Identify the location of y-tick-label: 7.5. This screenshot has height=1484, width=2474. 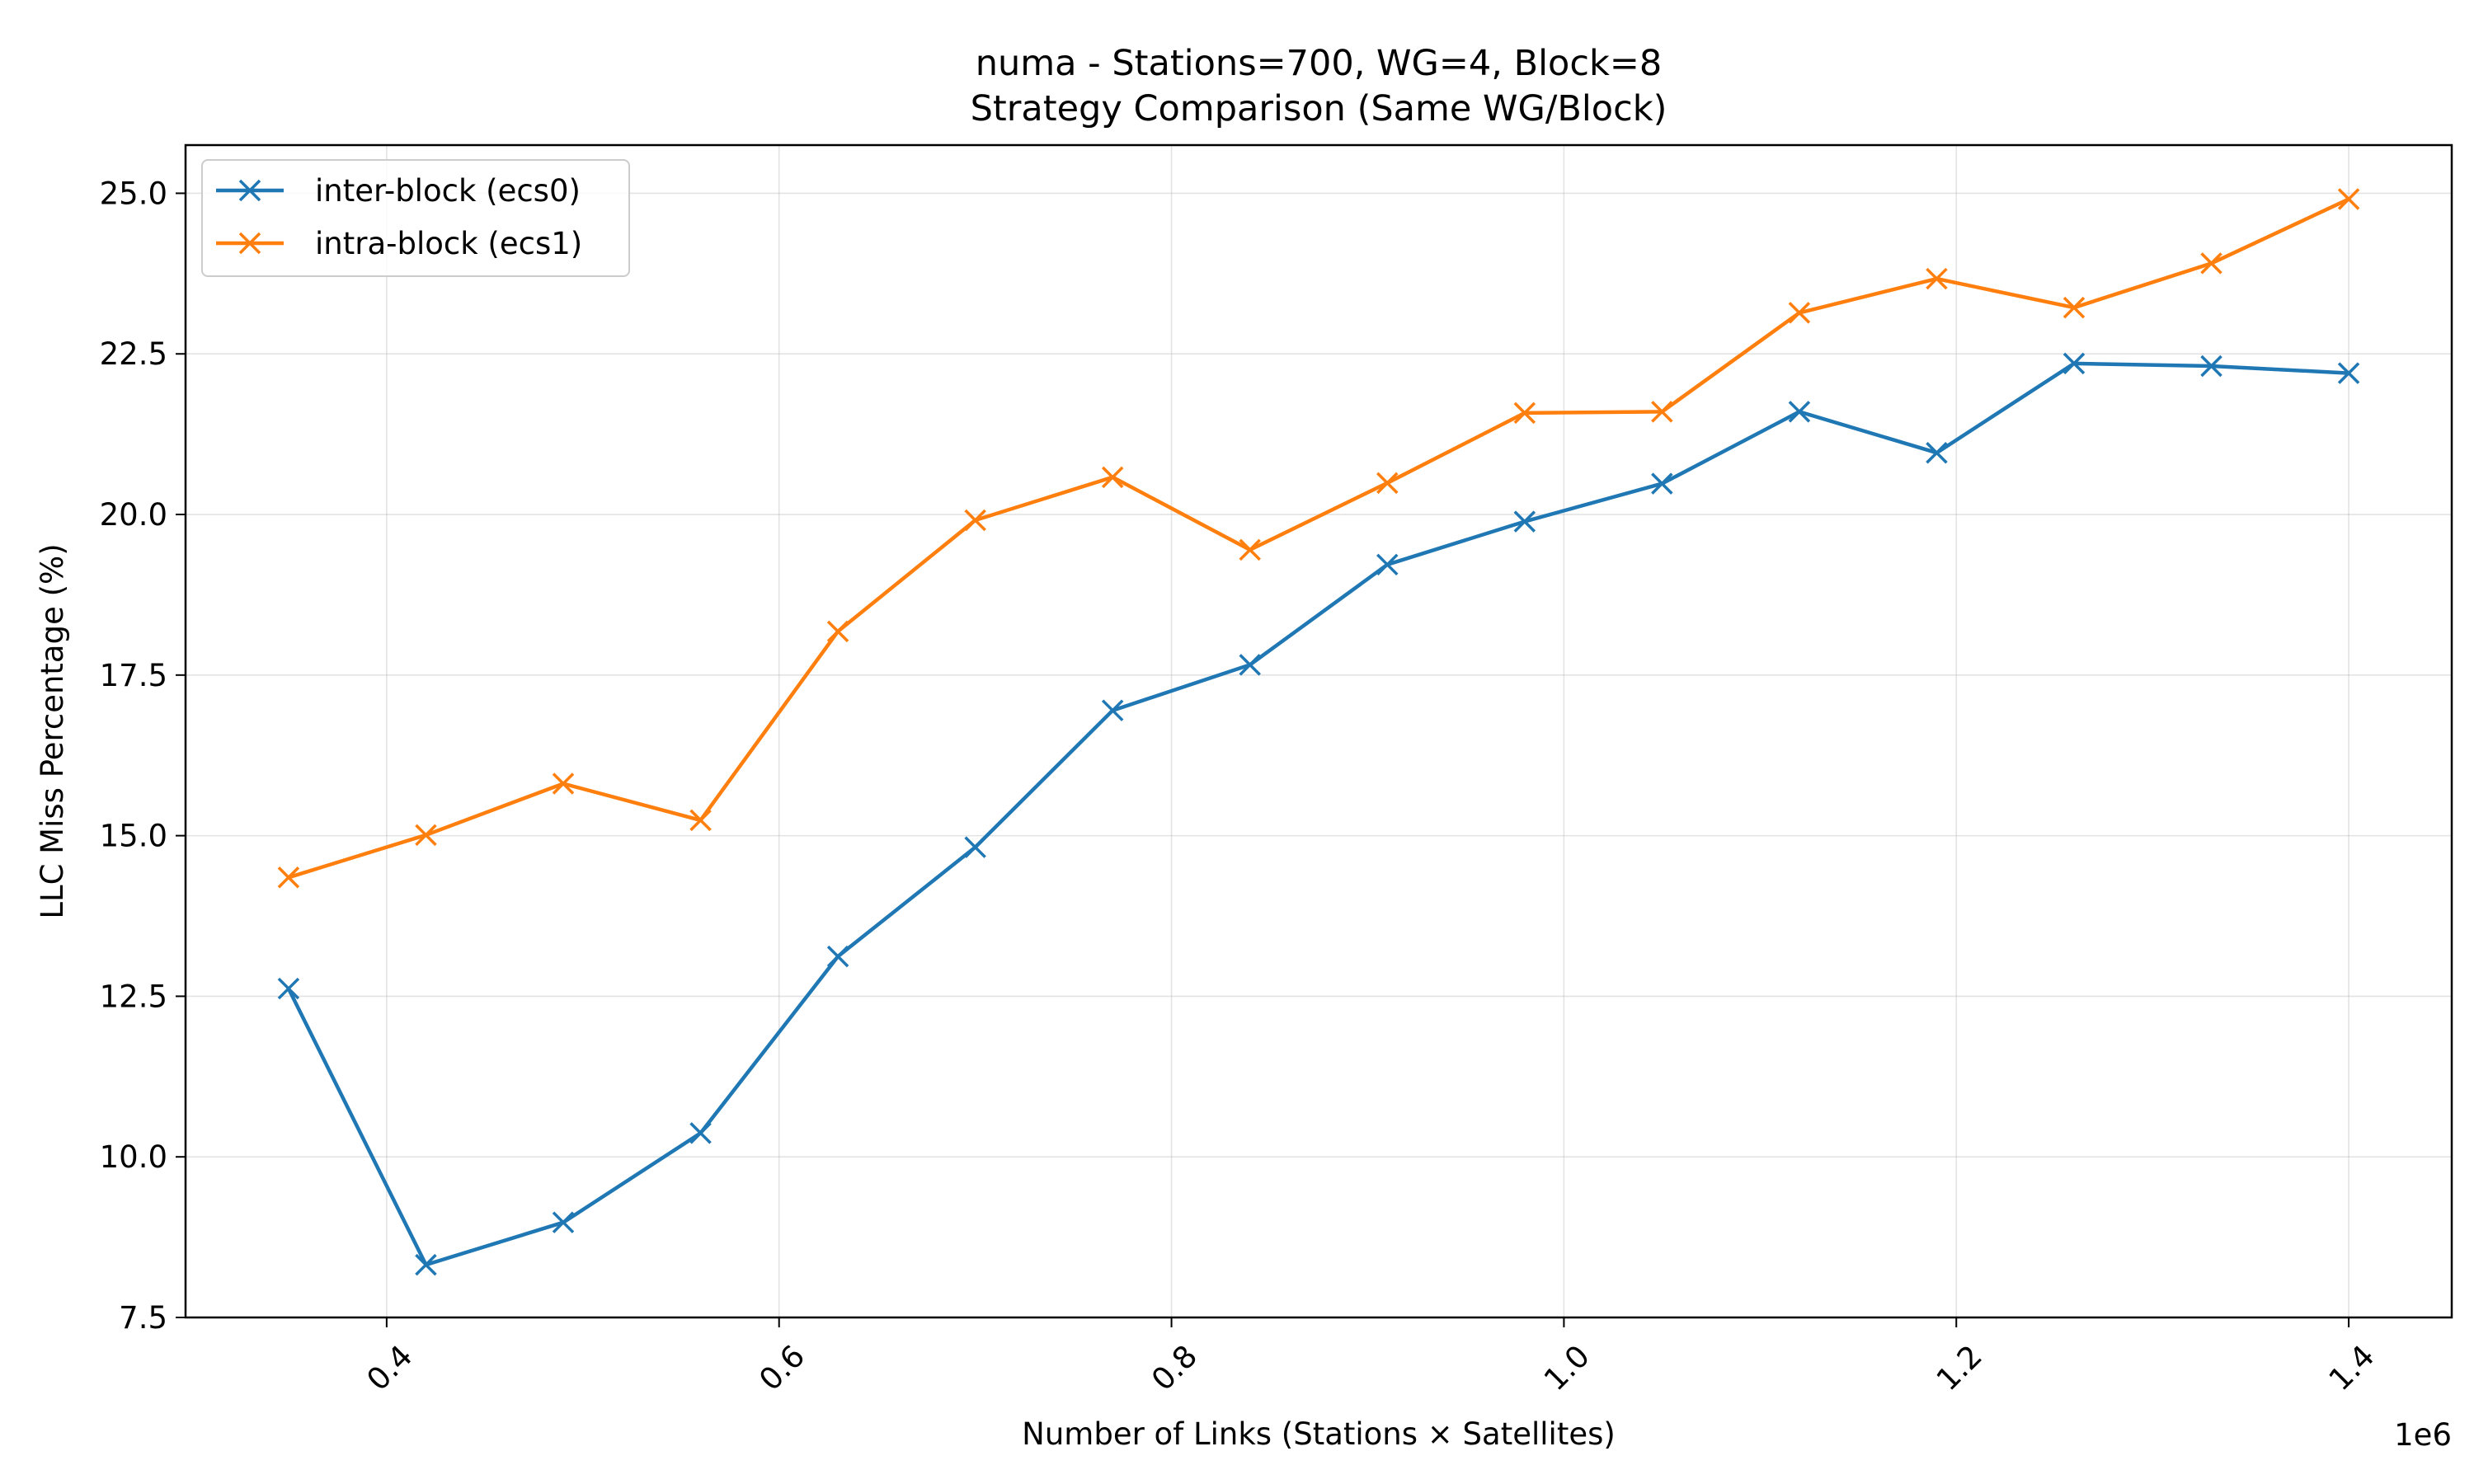
(143, 1318).